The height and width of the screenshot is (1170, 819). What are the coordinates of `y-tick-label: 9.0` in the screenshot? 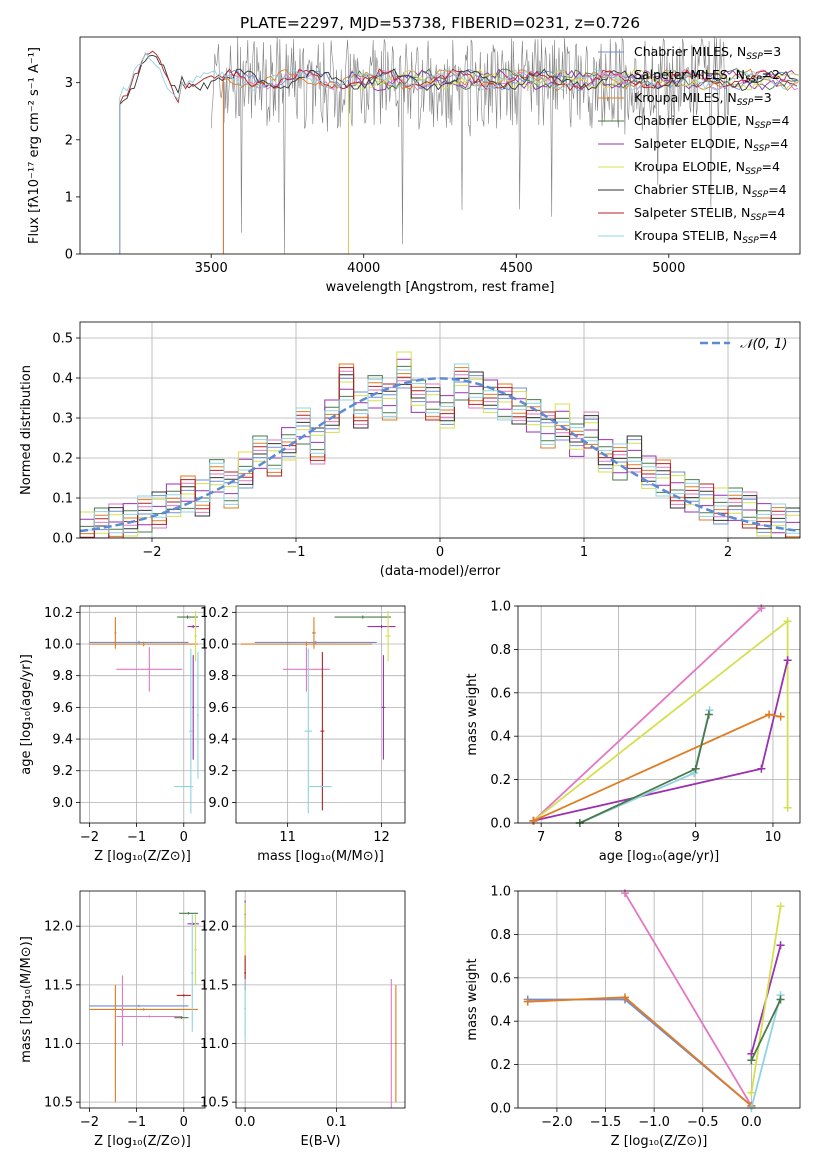 It's located at (62, 803).